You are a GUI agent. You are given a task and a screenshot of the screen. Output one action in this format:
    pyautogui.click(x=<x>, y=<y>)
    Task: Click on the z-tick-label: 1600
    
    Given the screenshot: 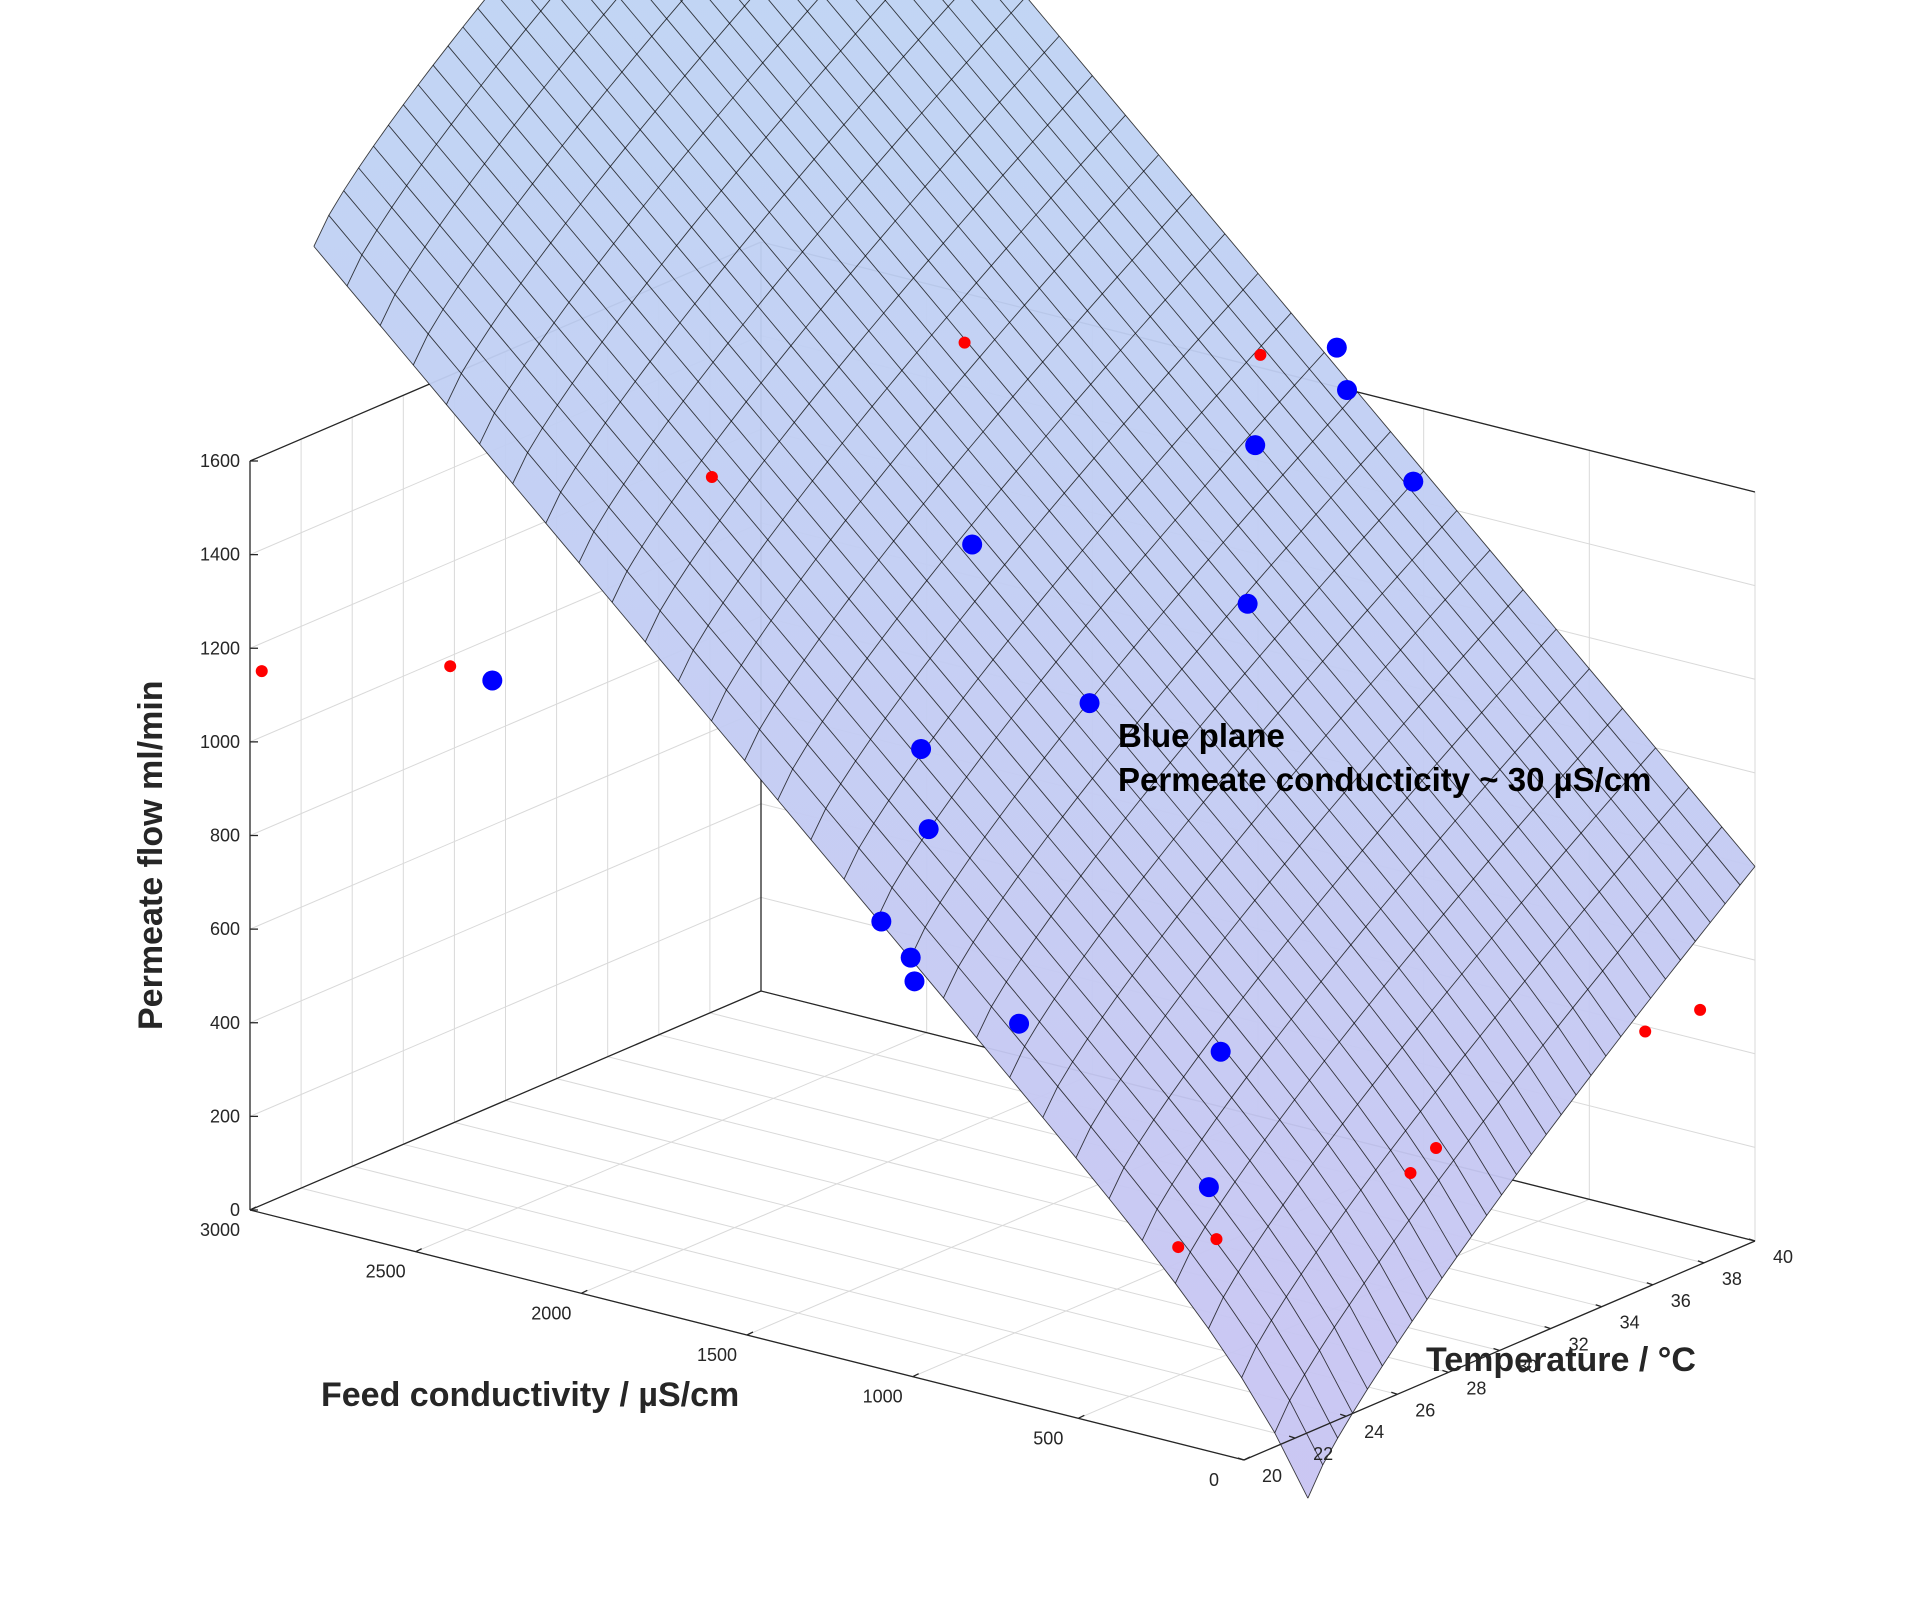 What is the action you would take?
    pyautogui.click(x=220, y=461)
    